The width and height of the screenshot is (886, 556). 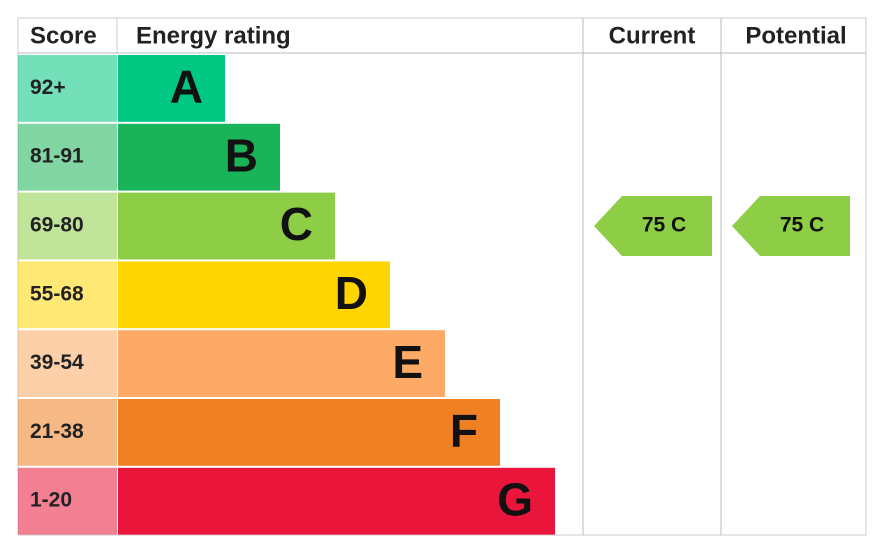 I want to click on score-label: 69-80, so click(x=57, y=225).